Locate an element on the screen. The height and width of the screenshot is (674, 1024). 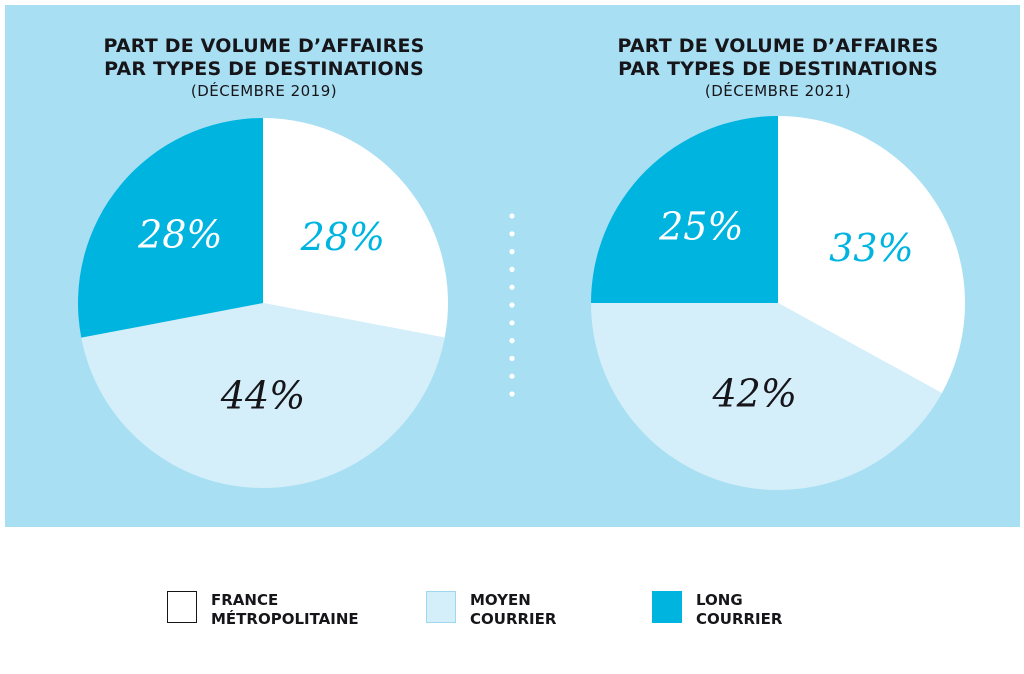
chart-title-2021-line-2: PAR TYPES DE DESTINATIONS is located at coordinates (778, 69).